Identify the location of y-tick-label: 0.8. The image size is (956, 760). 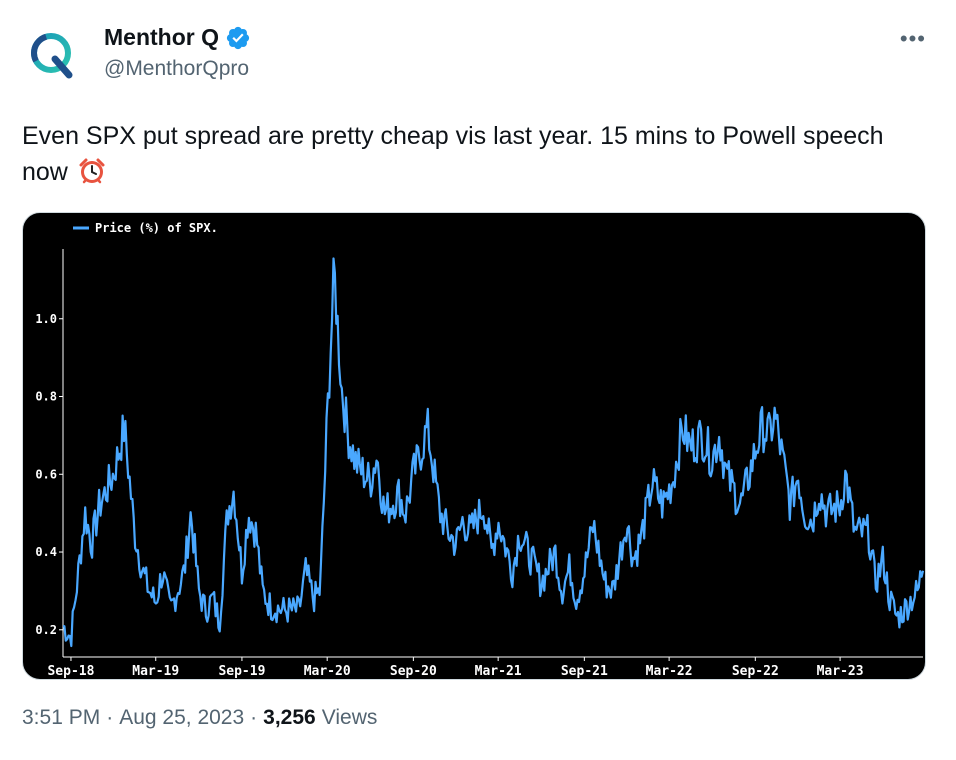
(46, 397).